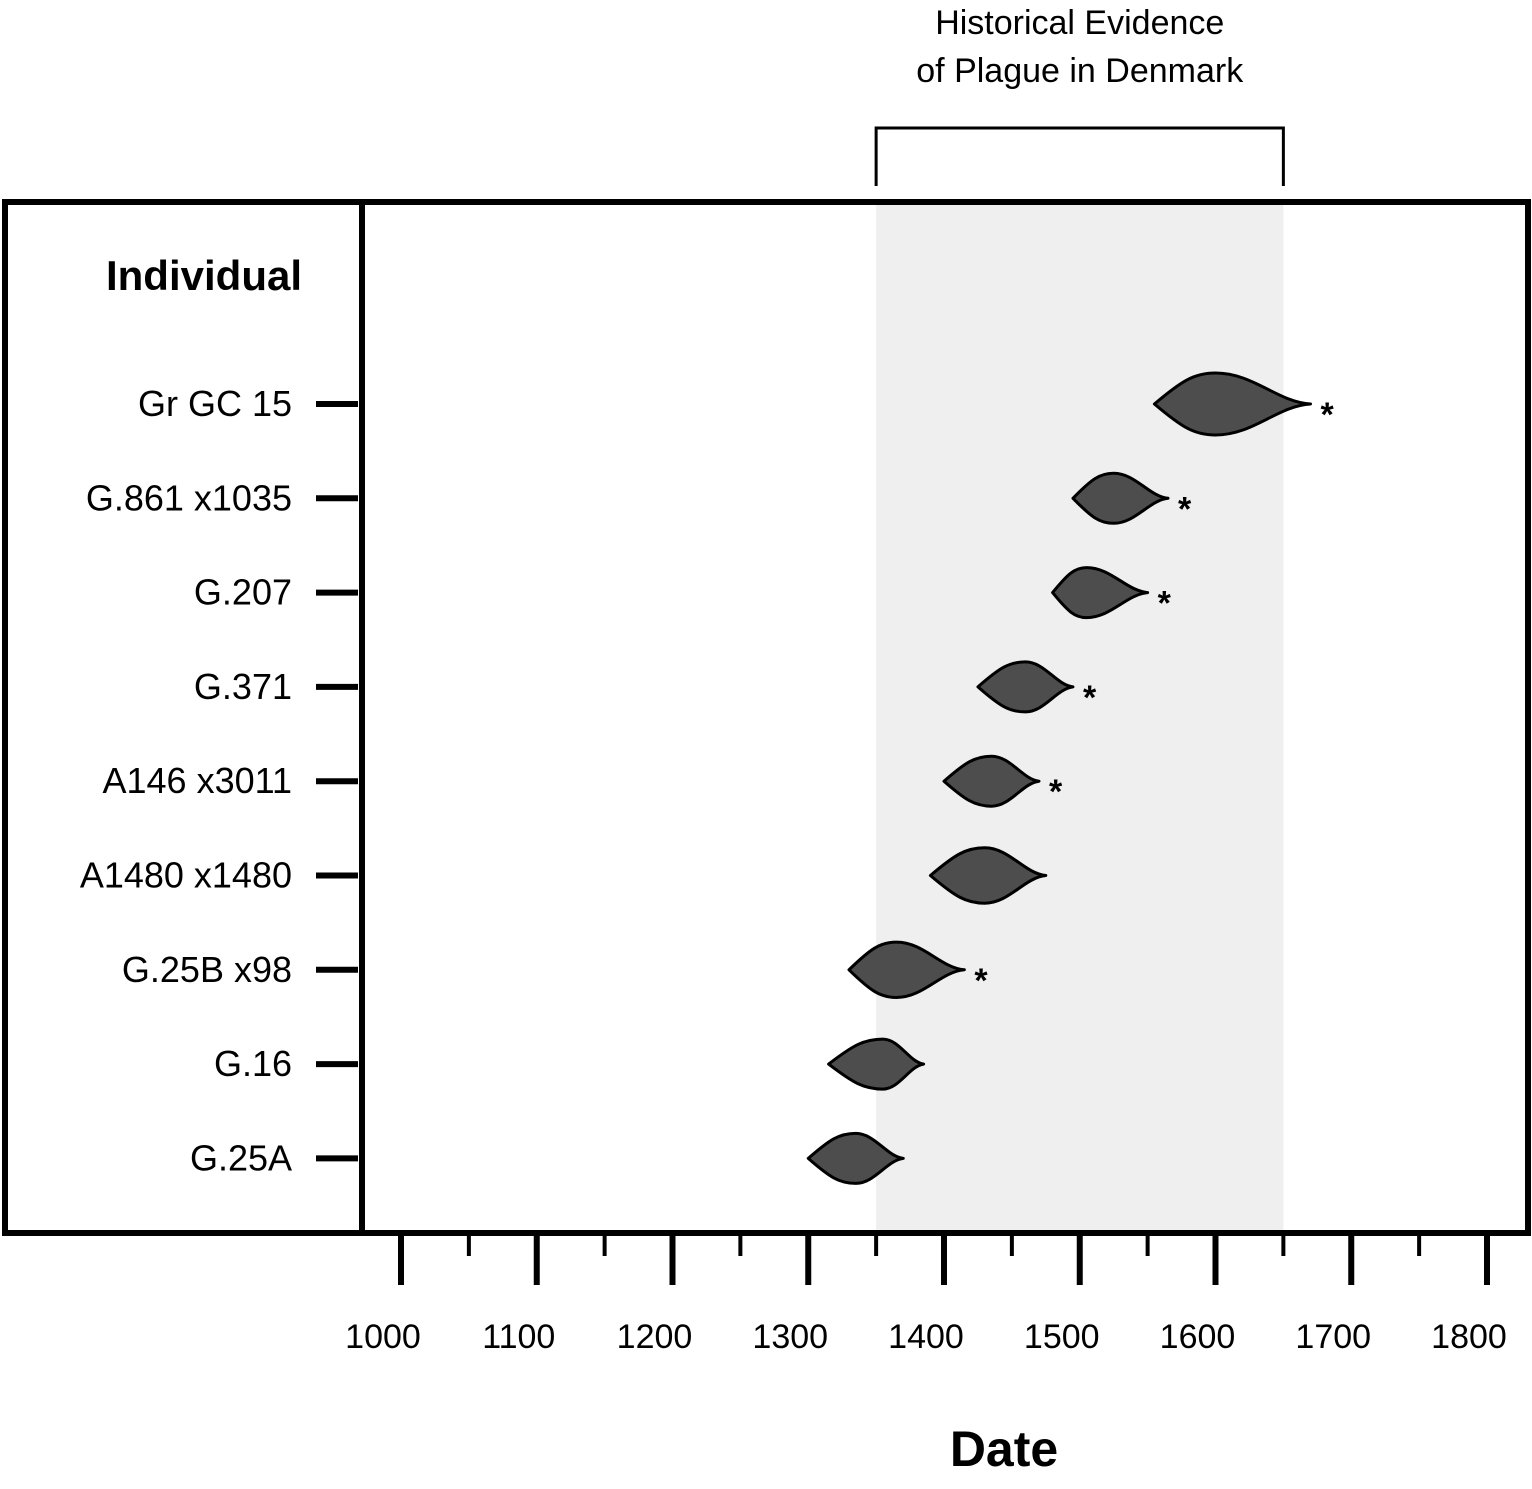  What do you see at coordinates (1079, 23) in the screenshot?
I see `plague-period-title-line1: Historical Evidence` at bounding box center [1079, 23].